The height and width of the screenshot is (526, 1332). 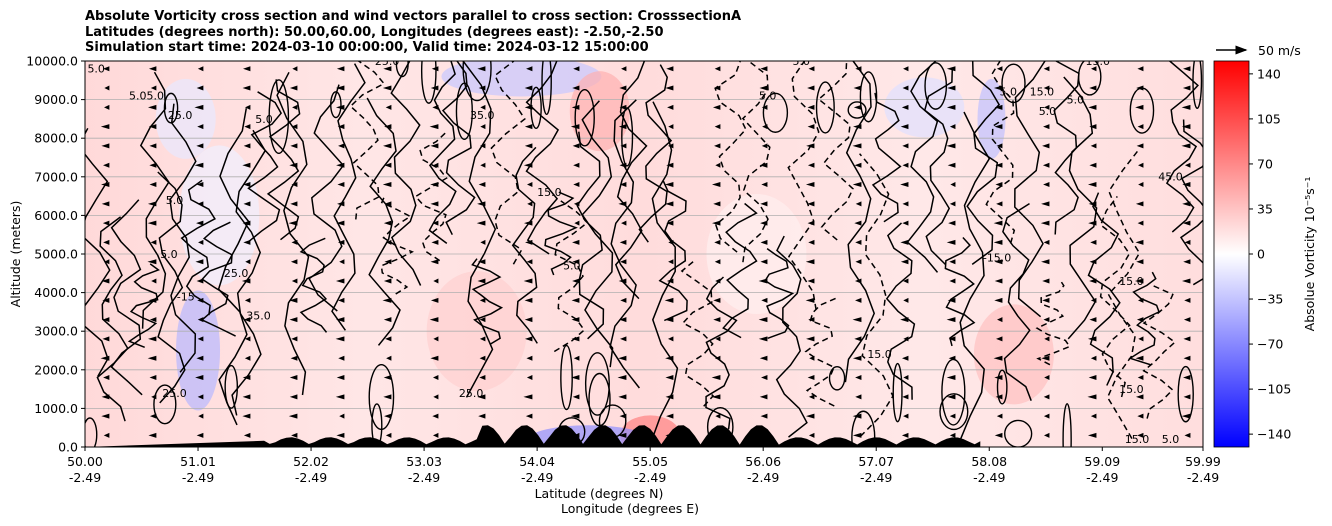 I want to click on colorbar-tick-label: 105, so click(x=1269, y=118).